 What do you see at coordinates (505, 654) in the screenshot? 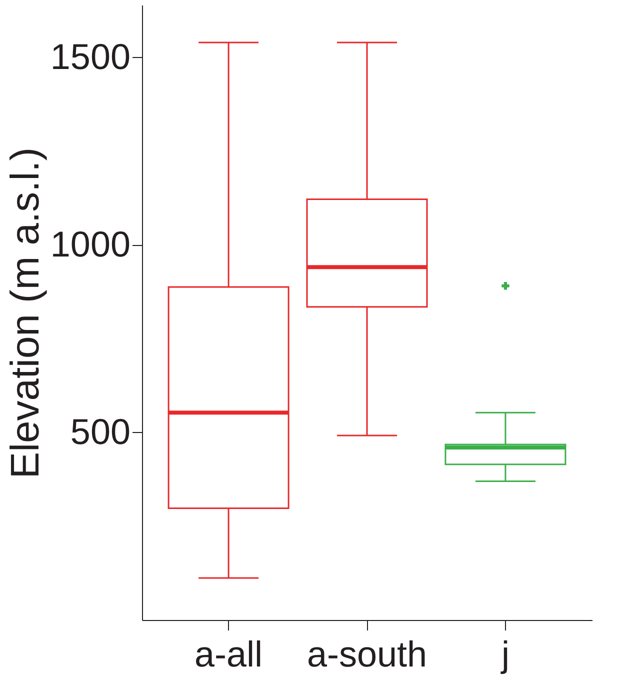
I see `x-tick-label: j` at bounding box center [505, 654].